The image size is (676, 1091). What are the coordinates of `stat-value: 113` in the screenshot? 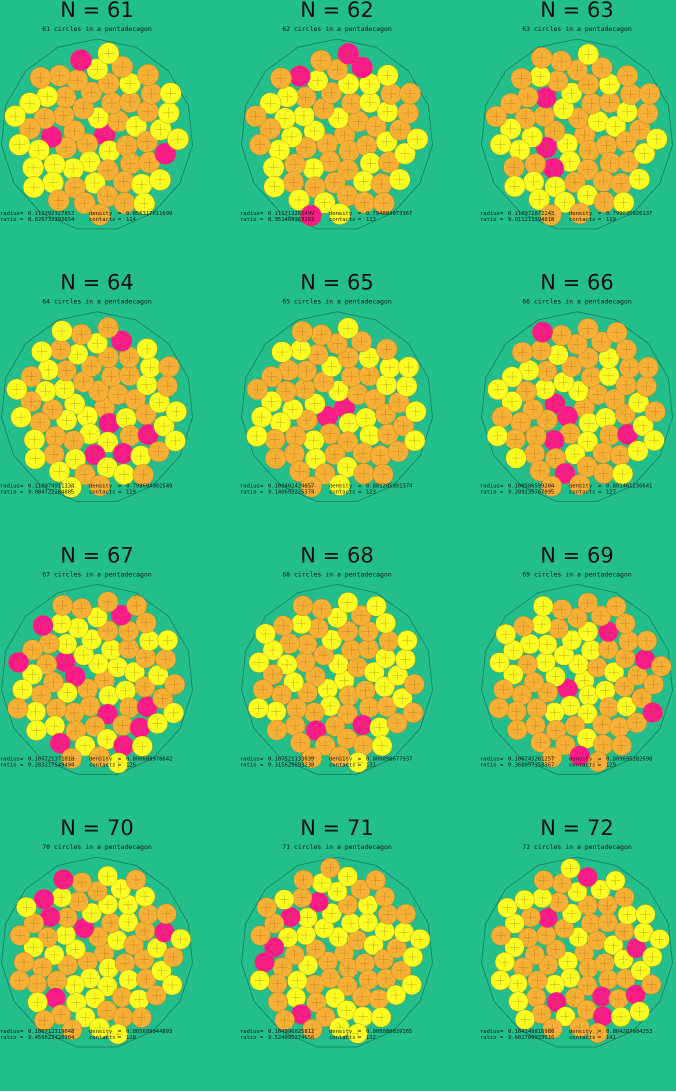 It's located at (371, 220).